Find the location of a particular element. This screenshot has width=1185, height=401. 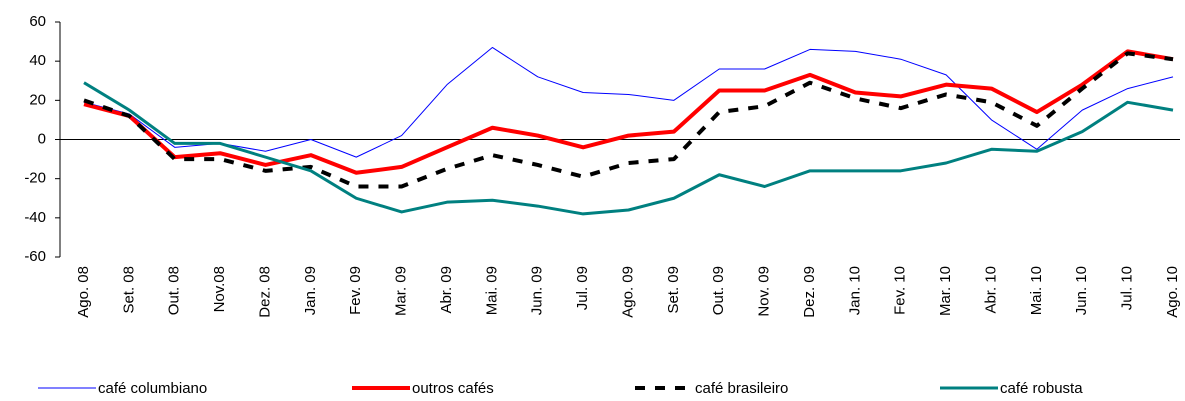

x-tick-label: Fev. 09 is located at coordinates (355, 290).